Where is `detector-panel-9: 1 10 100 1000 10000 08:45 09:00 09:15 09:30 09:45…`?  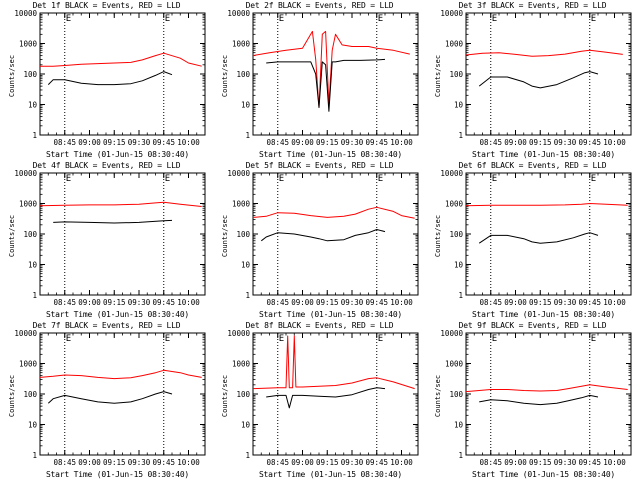 detector-panel-9: 1 10 100 1000 10000 08:45 09:00 09:15 09:30 09:45… is located at coordinates (532, 400).